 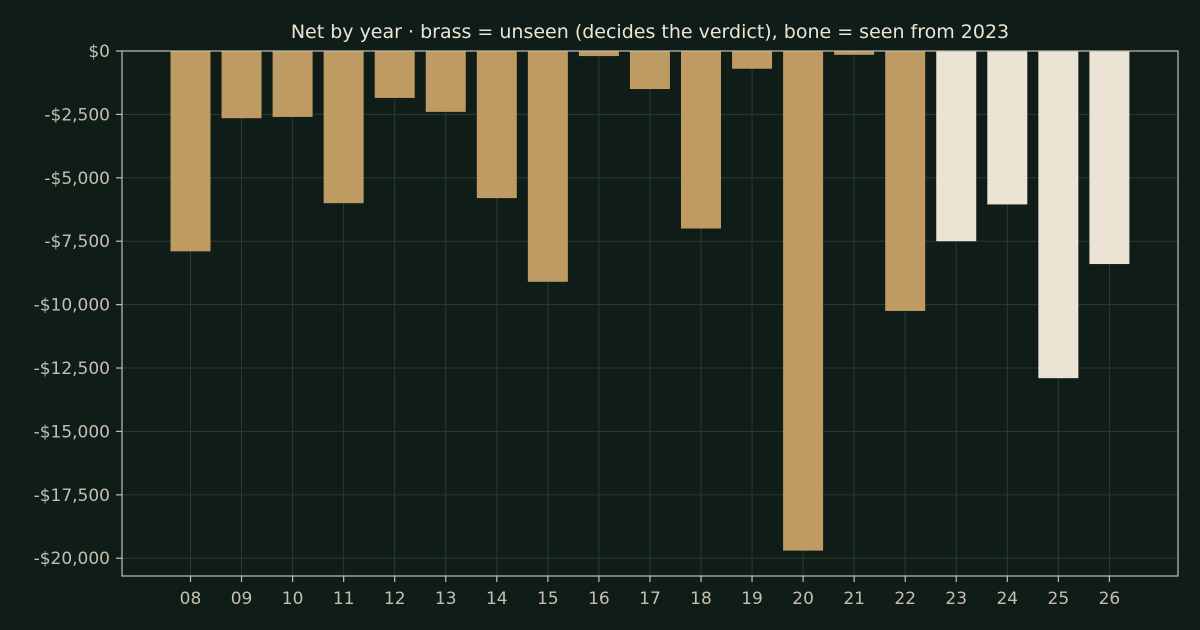 I want to click on x-tick-label: 16, so click(x=599, y=599).